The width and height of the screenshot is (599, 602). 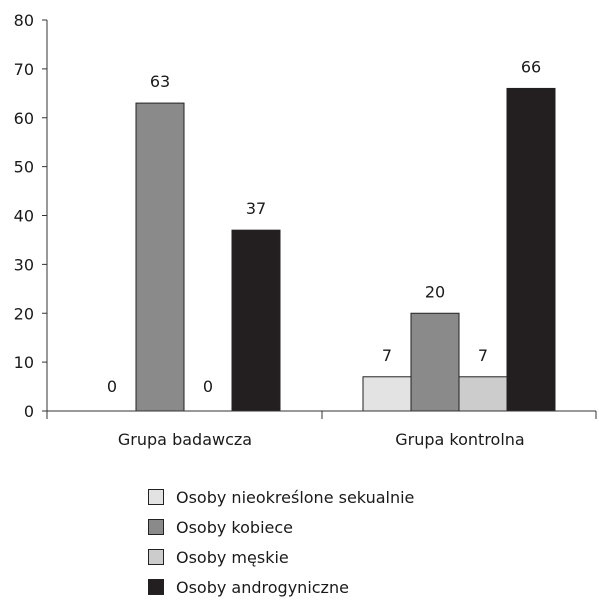 I want to click on x-axis: Grupa badawcza Grupa kontrolna, so click(x=321, y=429).